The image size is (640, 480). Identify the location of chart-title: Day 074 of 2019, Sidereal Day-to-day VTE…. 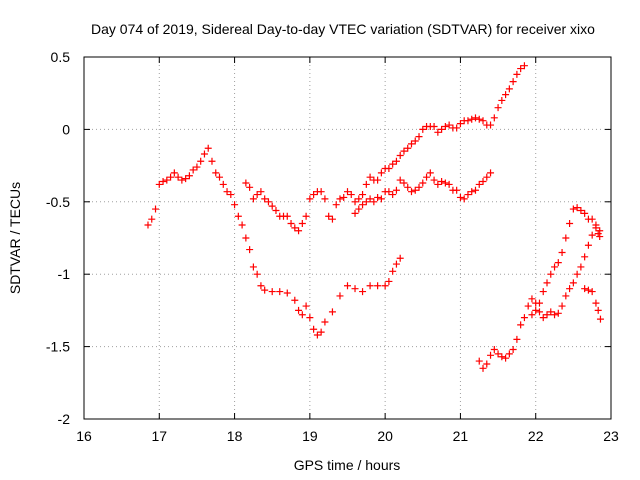
(343, 29).